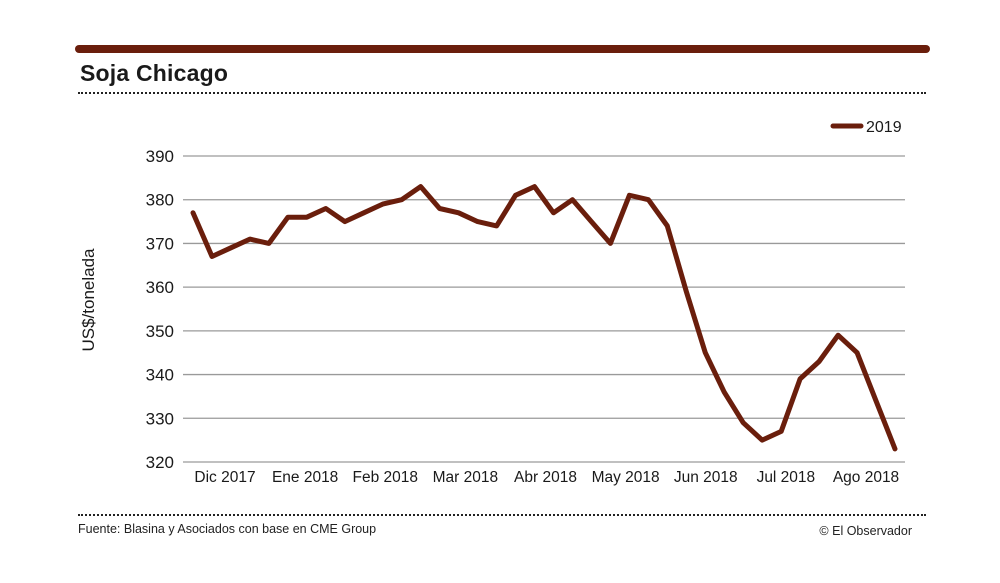  What do you see at coordinates (160, 243) in the screenshot?
I see `y-tick-label: 370` at bounding box center [160, 243].